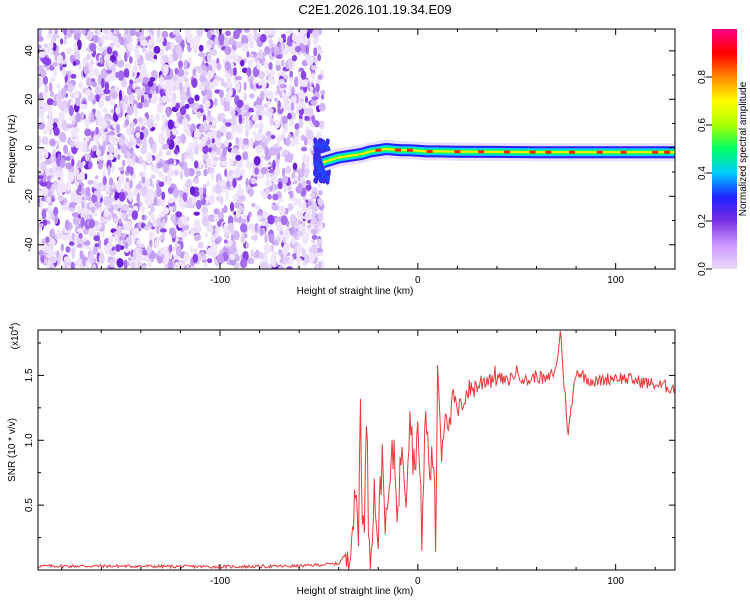 This screenshot has width=750, height=600. Describe the element at coordinates (29, 51) in the screenshot. I see `y-tick-label: 40` at that location.